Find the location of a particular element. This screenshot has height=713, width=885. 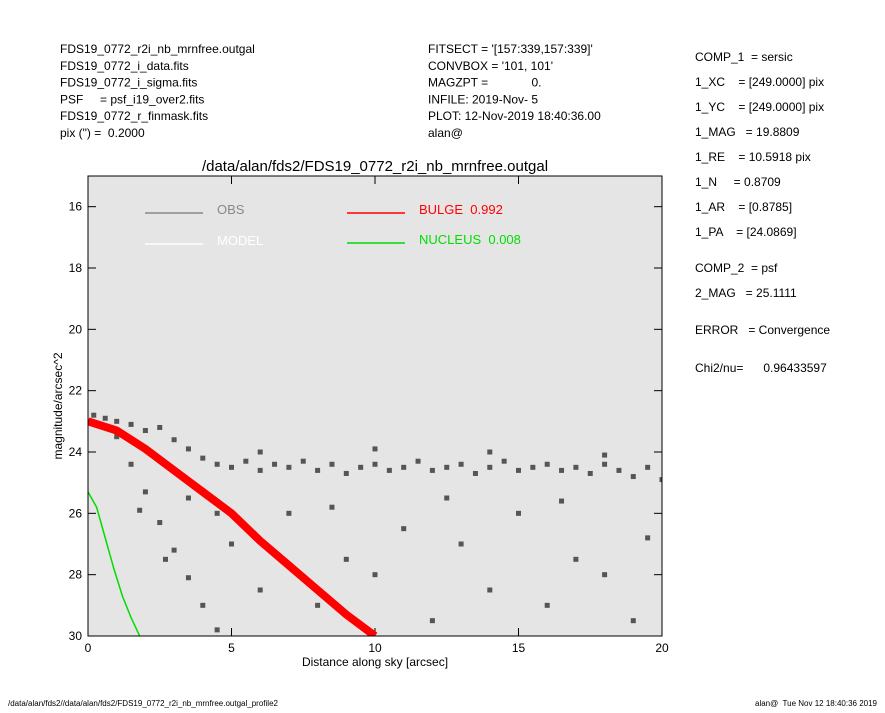

info-left: PSF = psf_i19_over2.fits is located at coordinates (132, 99).